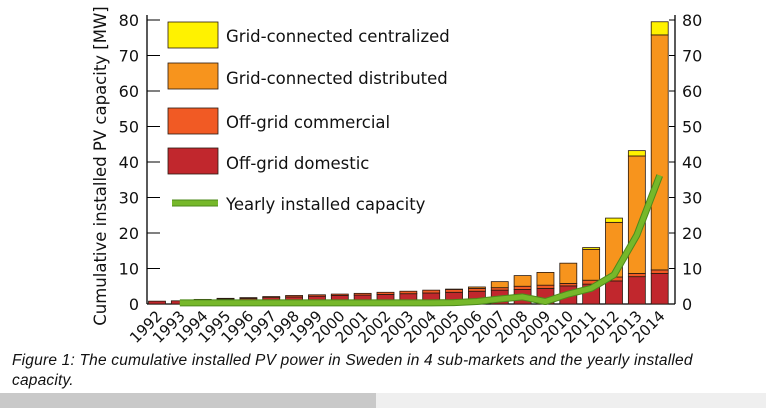 The image size is (766, 408). I want to click on bar-off-grid-commercial-2004, so click(431, 291).